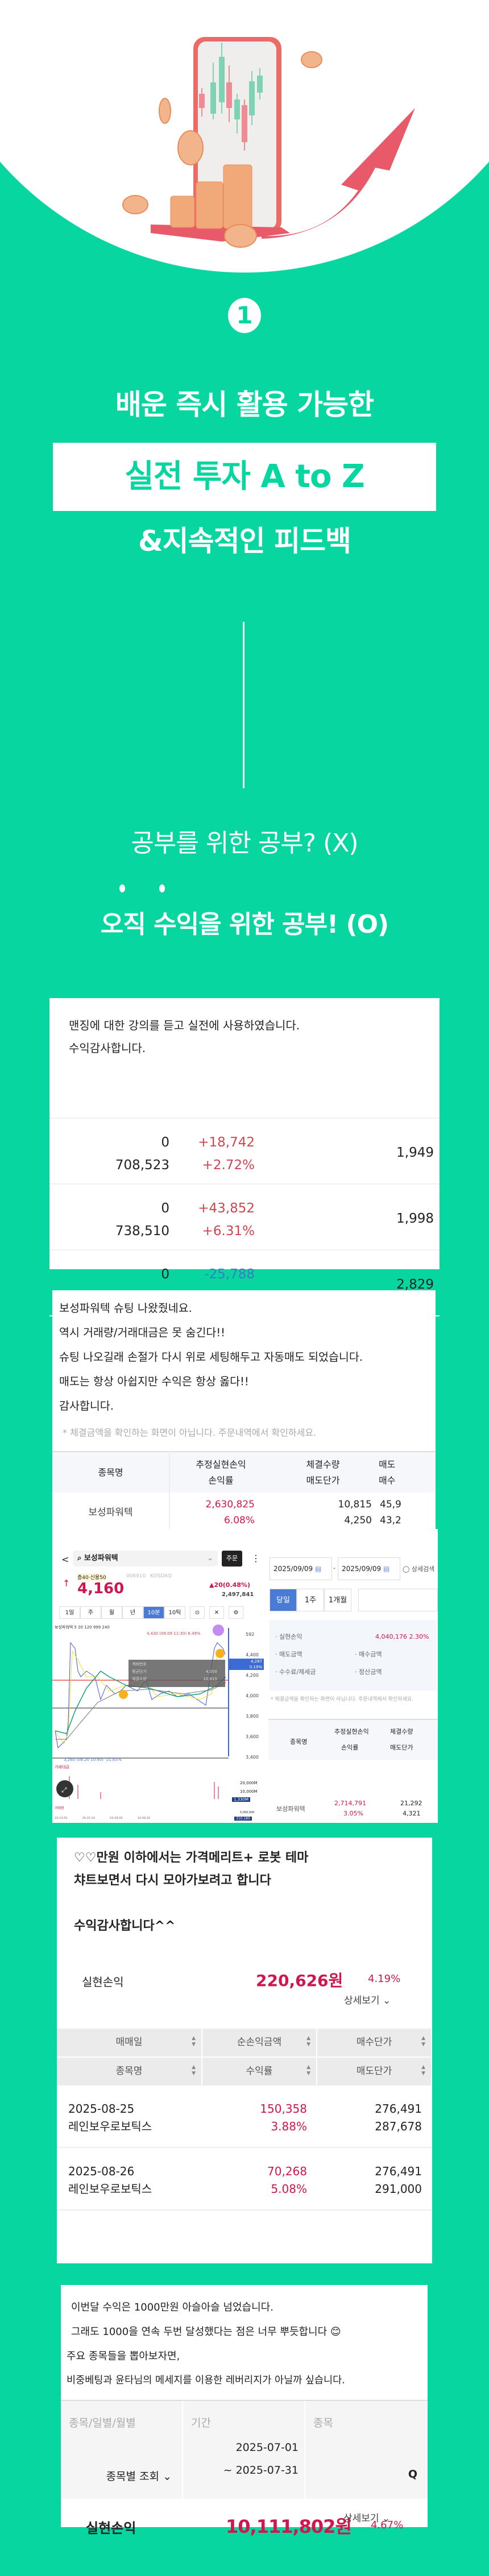 The image size is (489, 2576). I want to click on tagline-line2: 오직 수익을 위한 공부! (O), so click(244, 924).